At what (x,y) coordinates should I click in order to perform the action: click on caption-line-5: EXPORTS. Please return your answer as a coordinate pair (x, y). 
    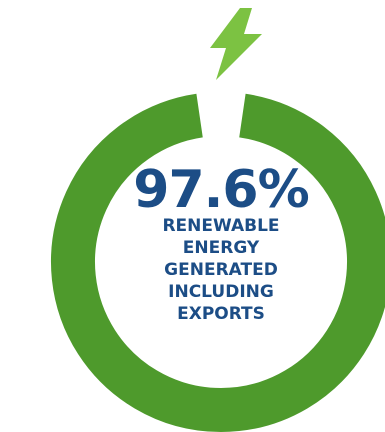
    Looking at the image, I should click on (221, 314).